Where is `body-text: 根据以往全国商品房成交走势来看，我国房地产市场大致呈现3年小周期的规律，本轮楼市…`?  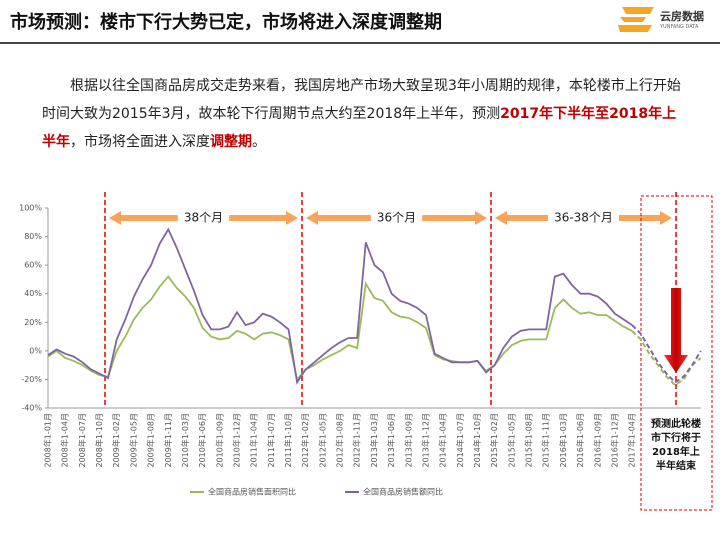 body-text: 根据以往全国商品房成交走势来看，我国房地产市场大致呈现3年小周期的规律，本轮楼市… is located at coordinates (361, 100).